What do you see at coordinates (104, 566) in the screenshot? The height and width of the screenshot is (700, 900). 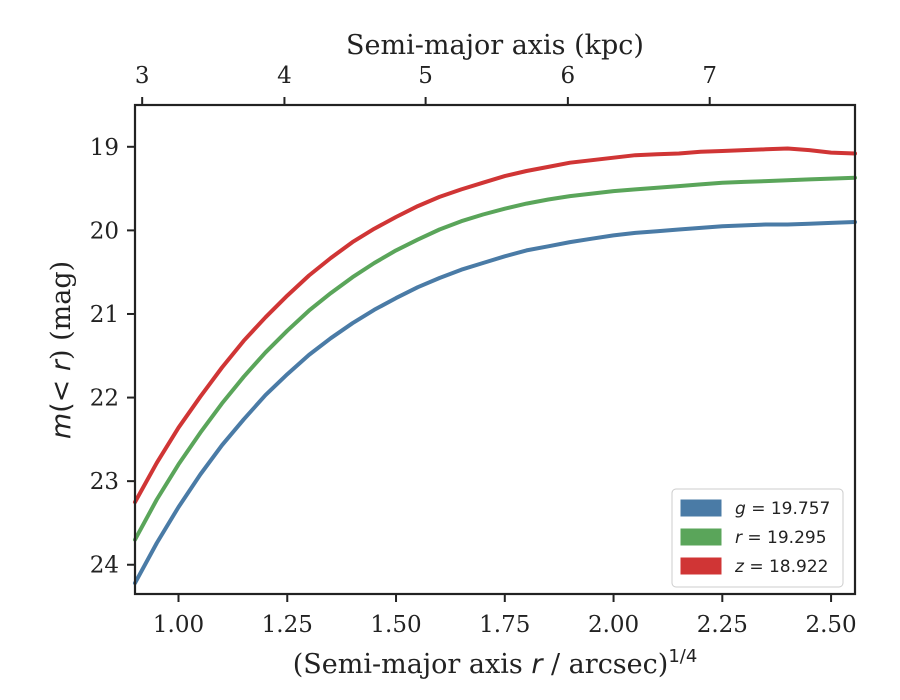 I see `y-tick-label: 24` at bounding box center [104, 566].